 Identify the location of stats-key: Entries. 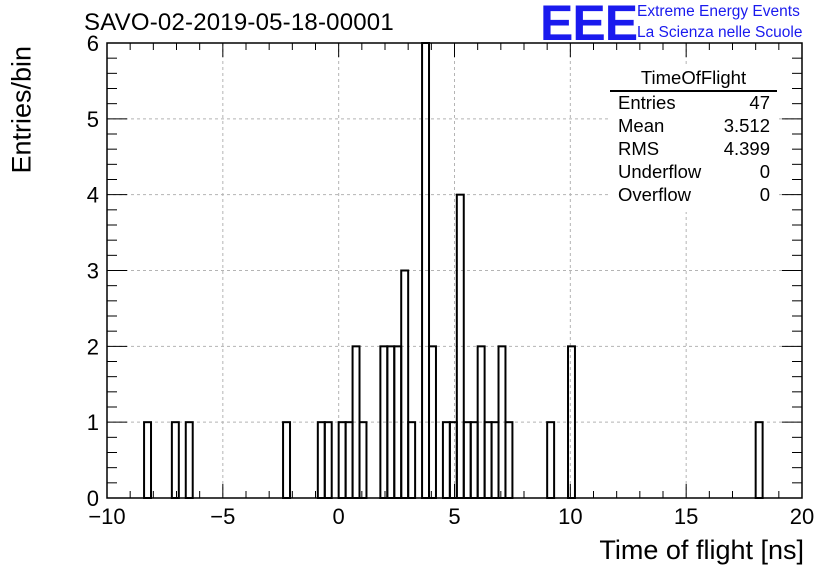
(647, 102).